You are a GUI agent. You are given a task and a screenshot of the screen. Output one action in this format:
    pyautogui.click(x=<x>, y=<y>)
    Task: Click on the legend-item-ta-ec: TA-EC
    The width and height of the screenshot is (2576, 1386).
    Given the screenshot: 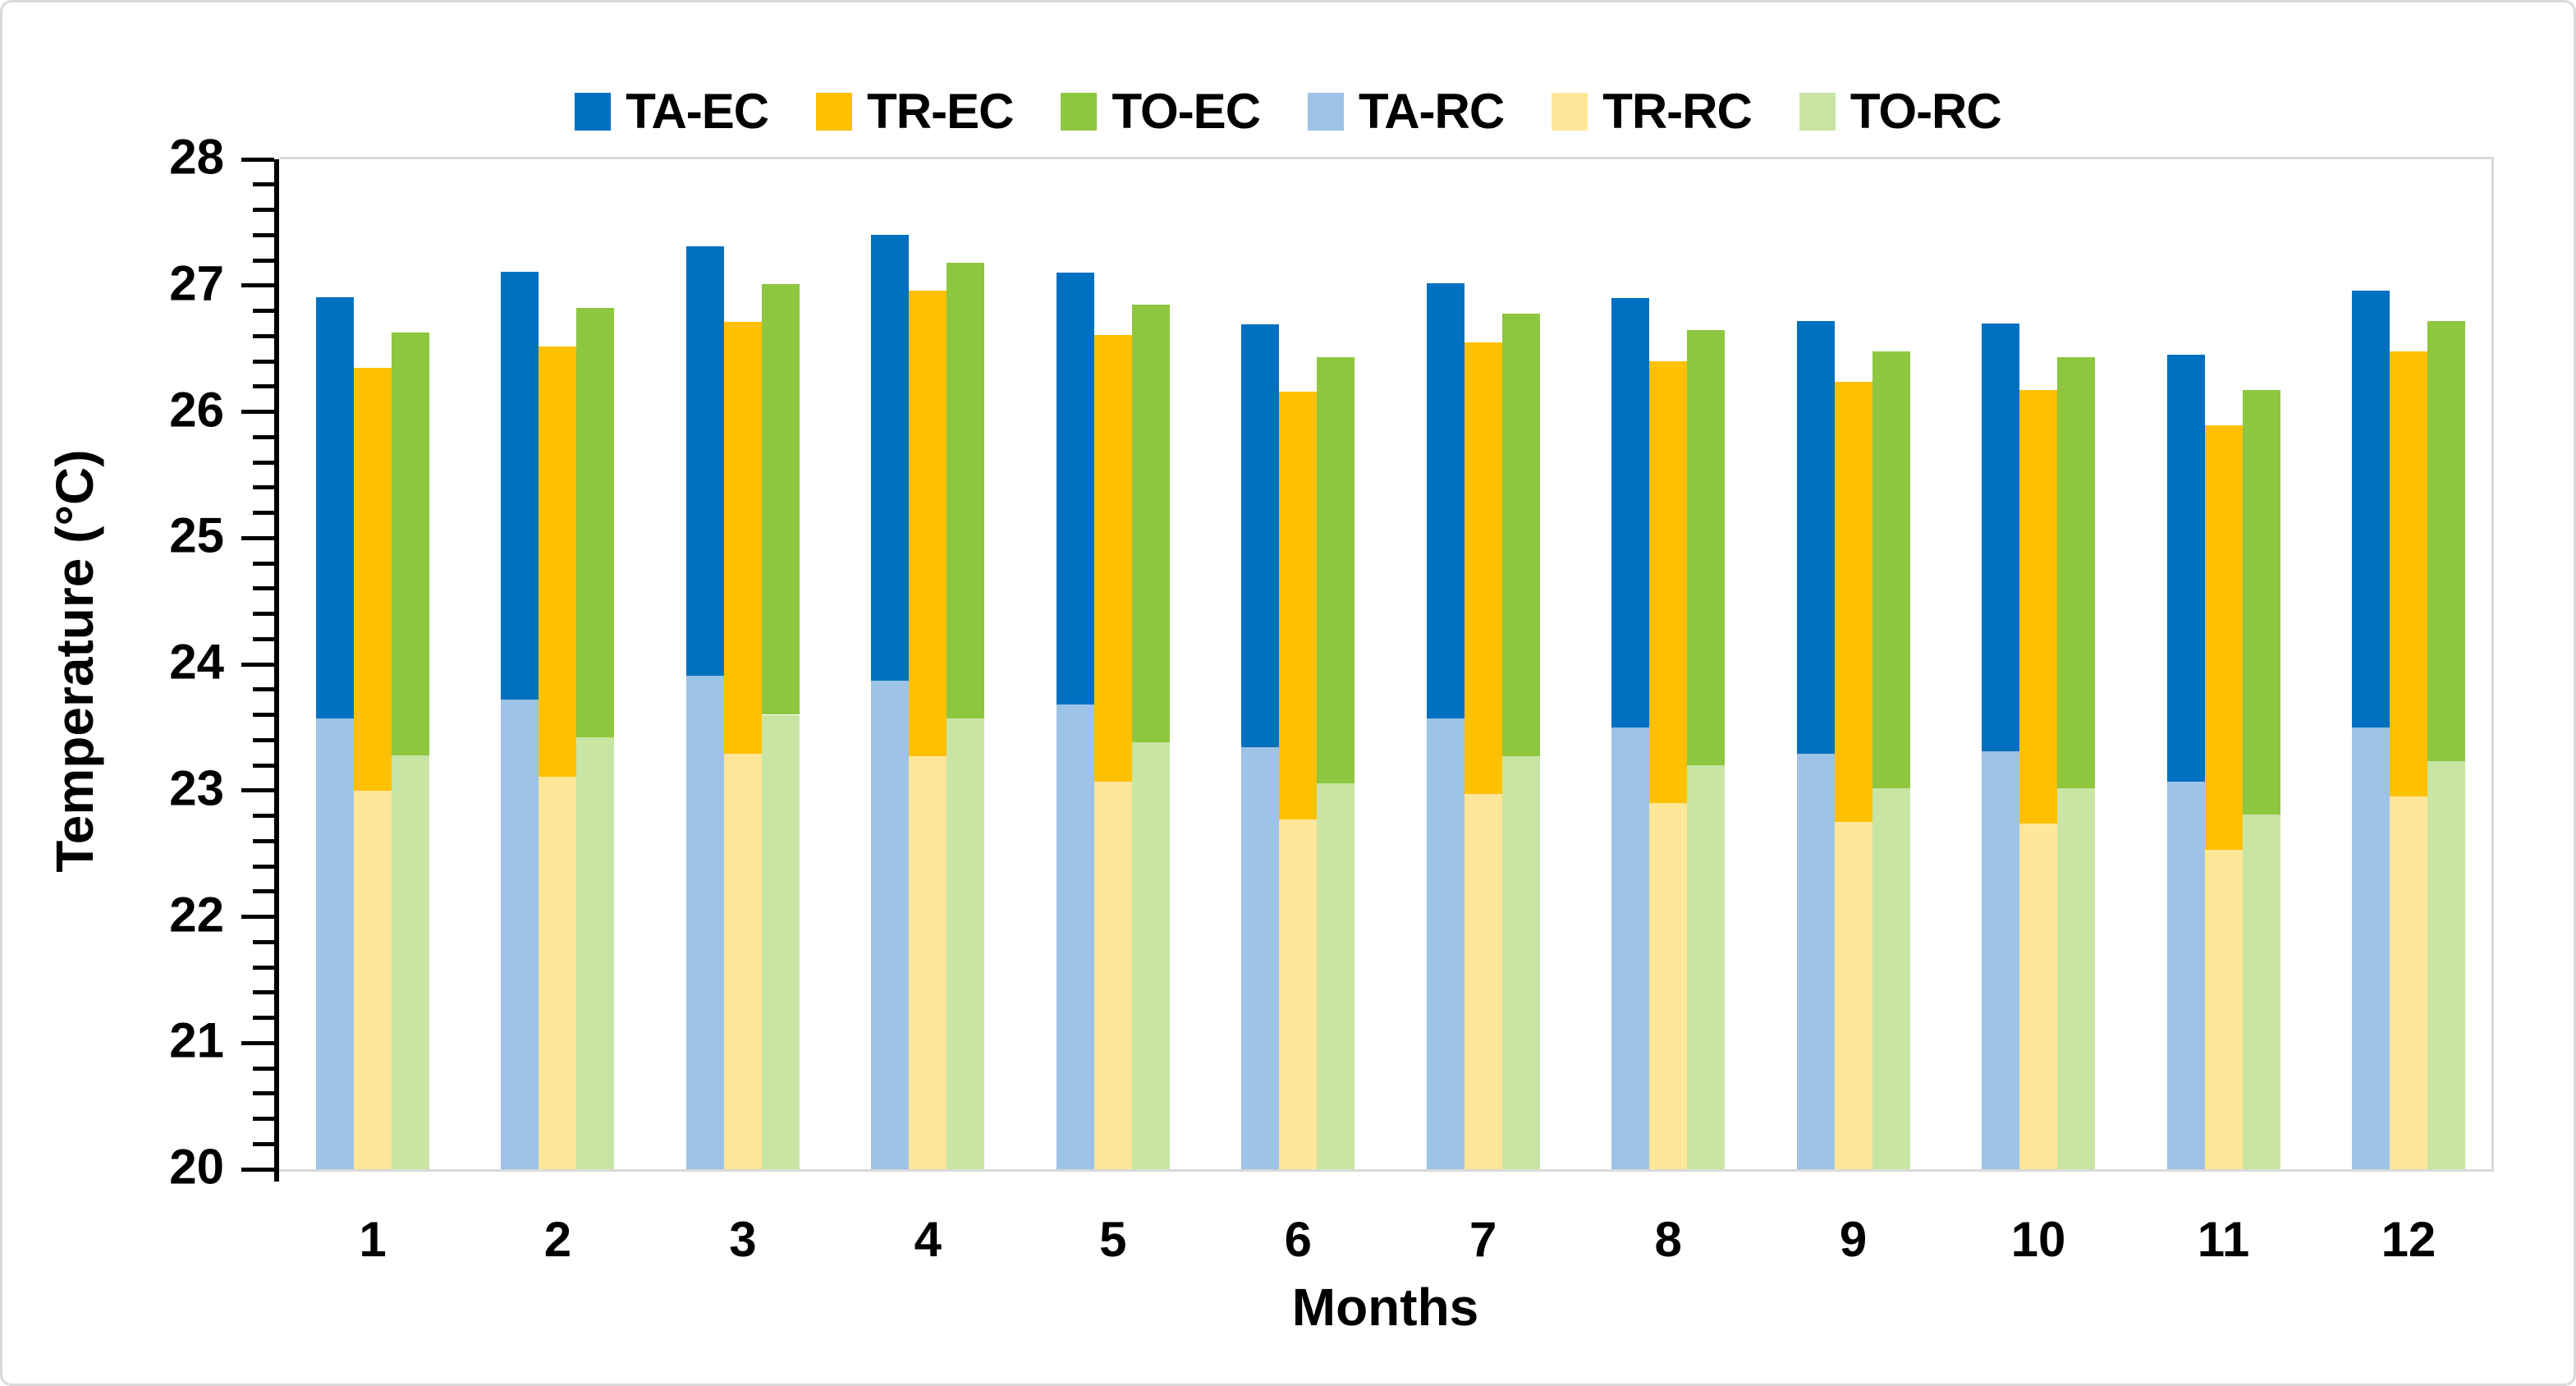 What is the action you would take?
    pyautogui.click(x=672, y=111)
    